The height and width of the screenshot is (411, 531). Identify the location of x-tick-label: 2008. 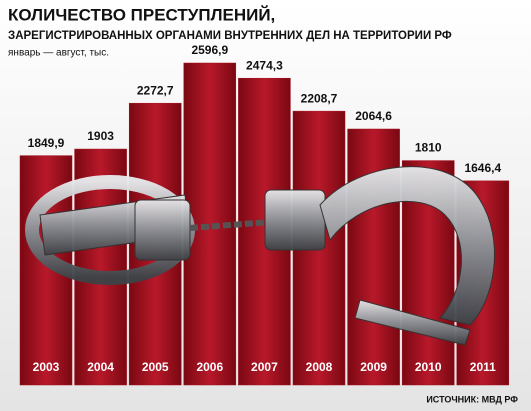
(319, 367).